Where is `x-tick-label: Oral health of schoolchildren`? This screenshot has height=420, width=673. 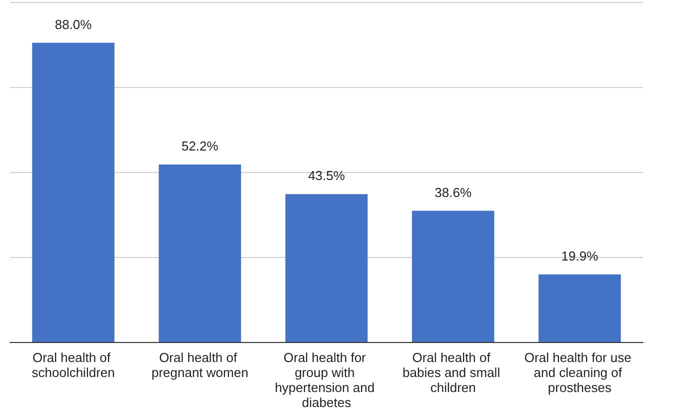
x-tick-label: Oral health of schoolchildren is located at coordinates (73, 365).